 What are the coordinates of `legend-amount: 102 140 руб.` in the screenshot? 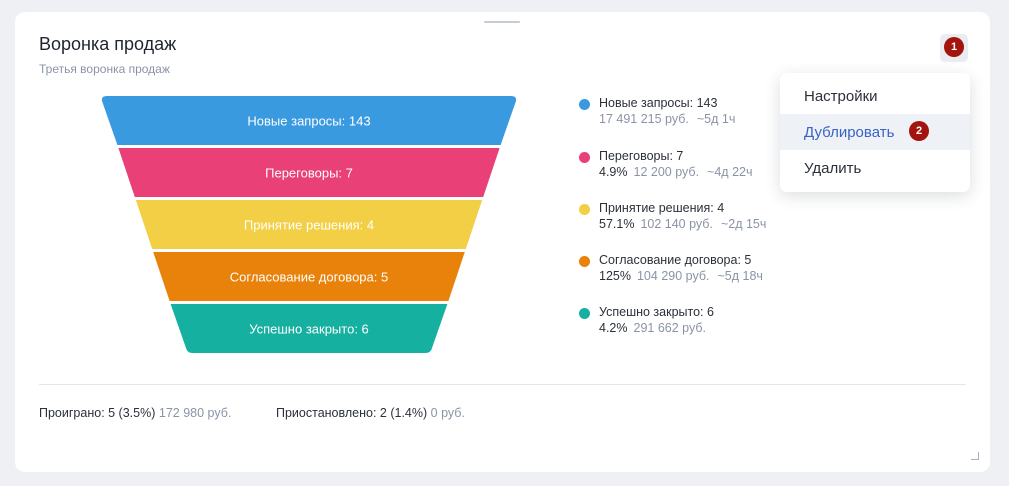 It's located at (676, 224).